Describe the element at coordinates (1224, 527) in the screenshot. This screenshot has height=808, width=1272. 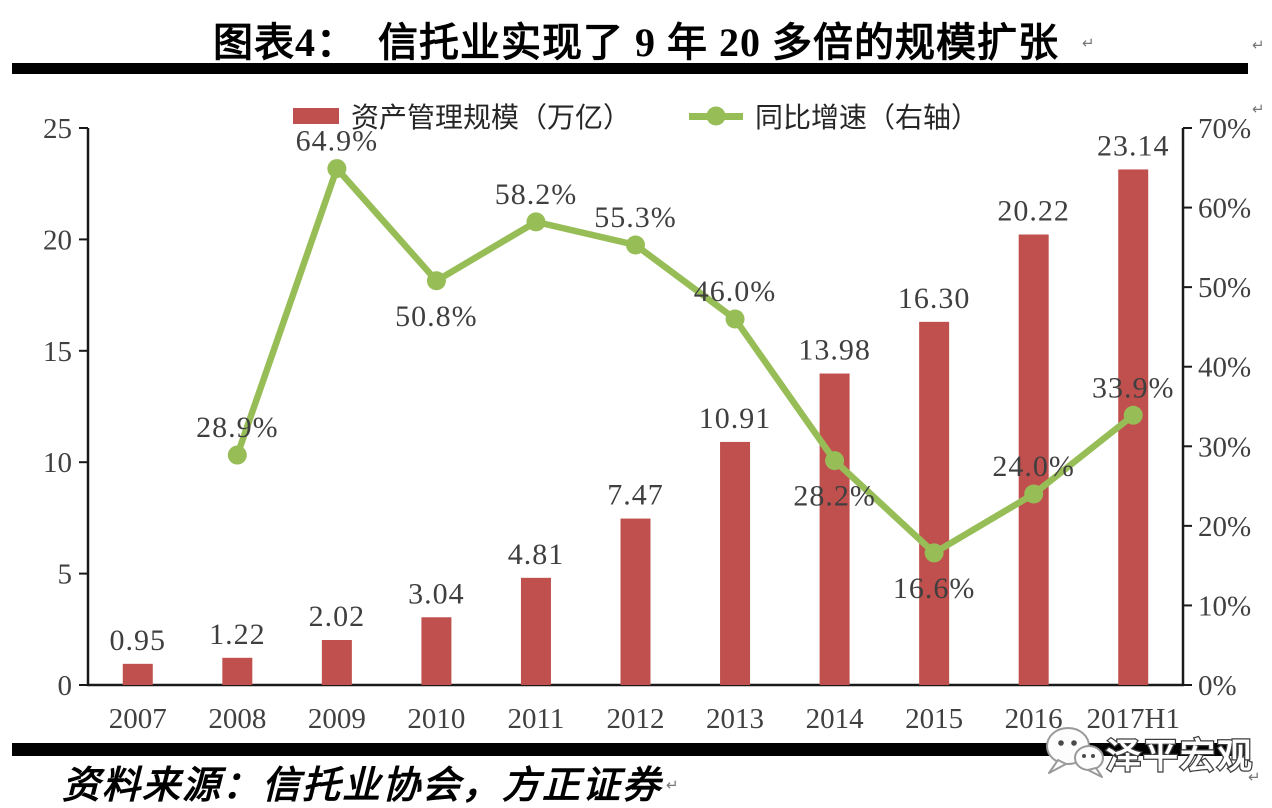
I see `right-axis-tick-label: 20%` at that location.